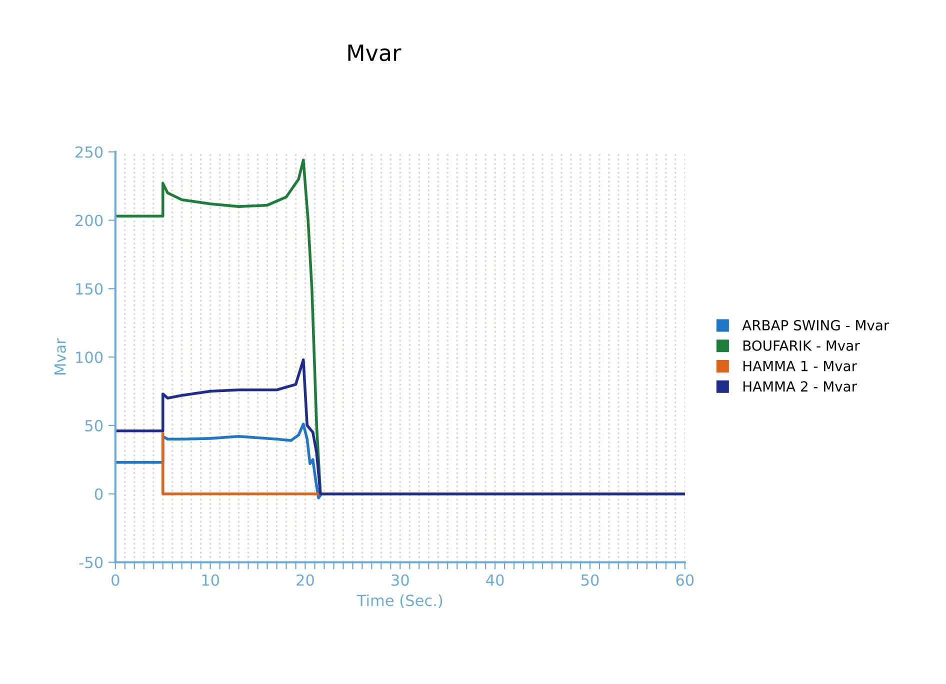 This screenshot has height=684, width=946. I want to click on x-tick-label: 30, so click(400, 580).